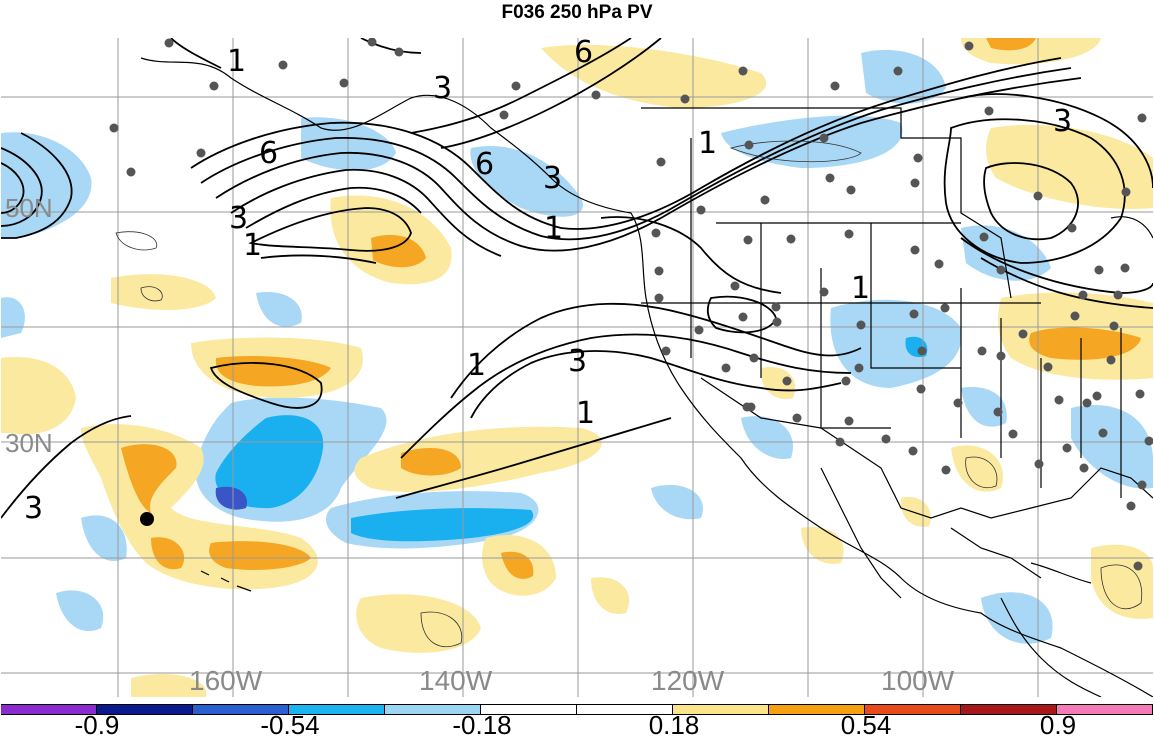 The image size is (1154, 740). I want to click on latitude-label-30n: 30N, so click(29, 443).